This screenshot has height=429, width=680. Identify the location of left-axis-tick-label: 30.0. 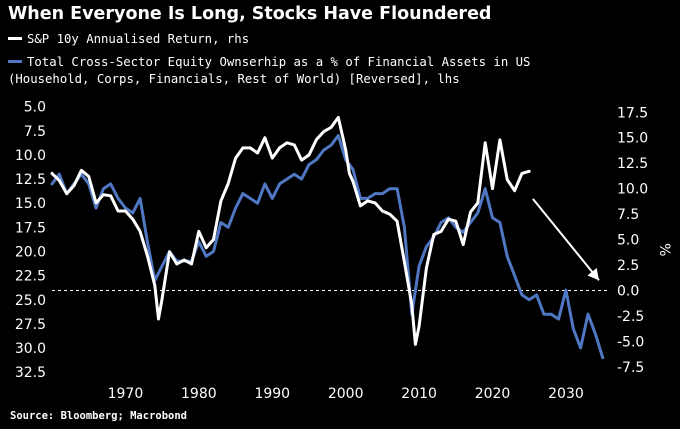
(30, 349).